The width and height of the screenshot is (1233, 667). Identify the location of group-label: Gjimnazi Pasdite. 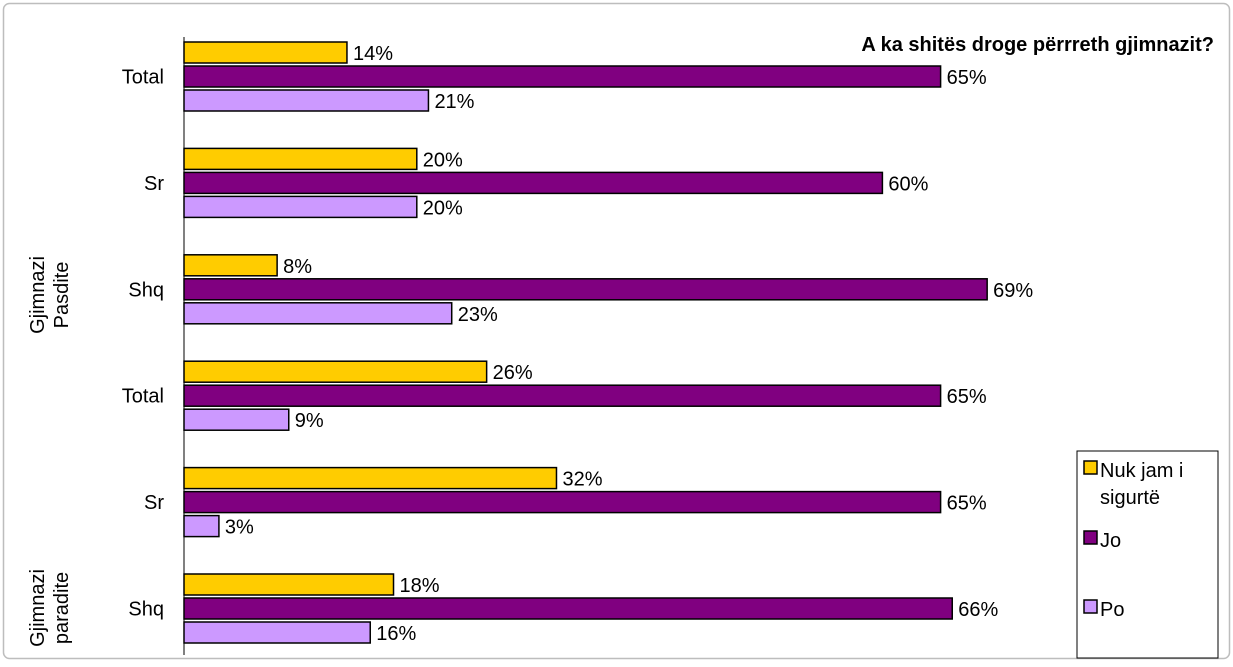
(50, 295).